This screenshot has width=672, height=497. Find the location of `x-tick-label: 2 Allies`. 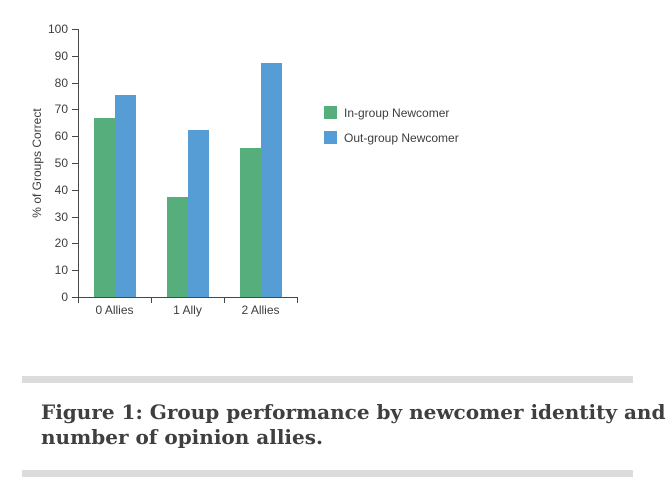

x-tick-label: 2 Allies is located at coordinates (260, 310).